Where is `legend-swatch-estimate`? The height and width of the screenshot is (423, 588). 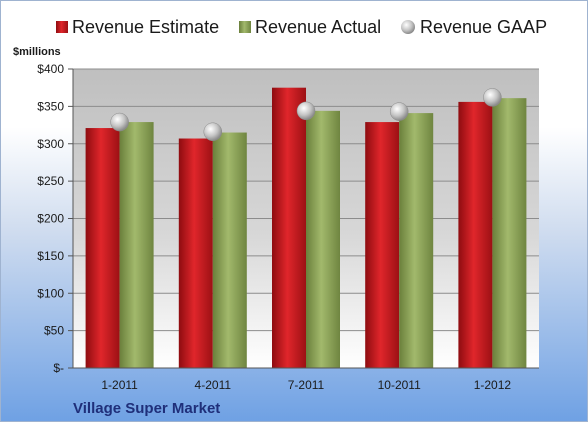
legend-swatch-estimate is located at coordinates (62, 27).